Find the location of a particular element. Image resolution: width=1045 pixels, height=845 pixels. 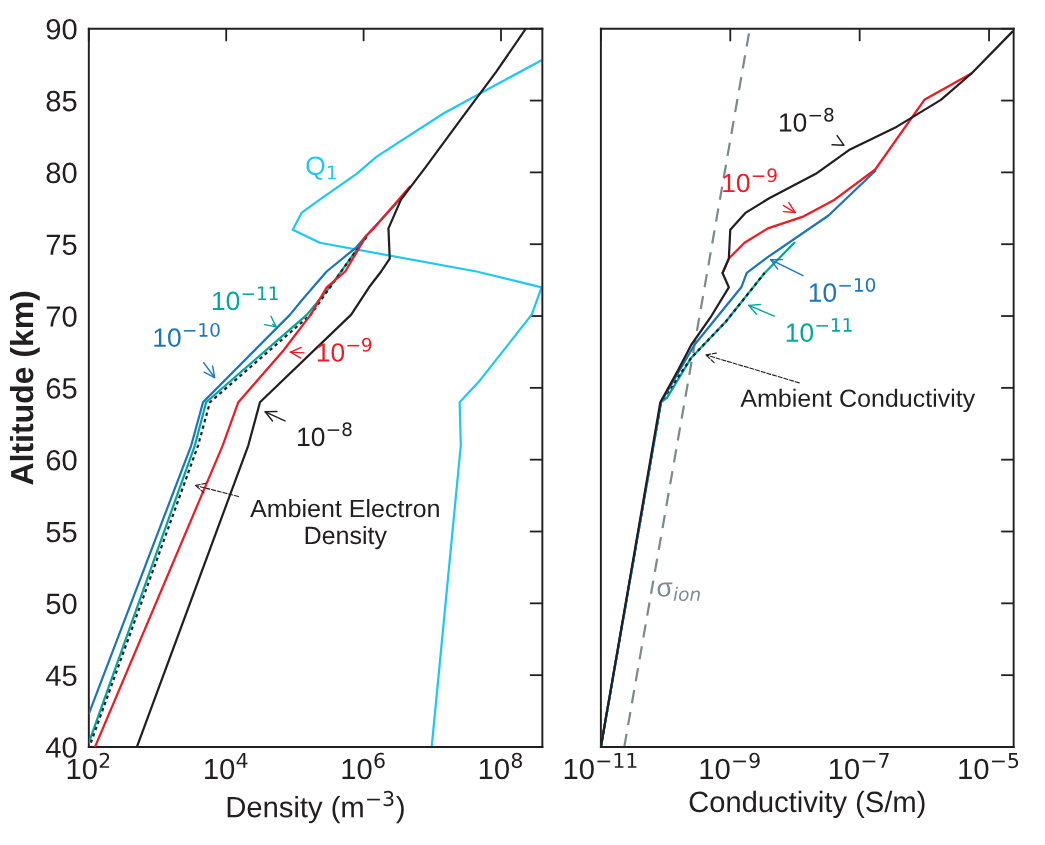

y-tick-label: 70 is located at coordinates (61, 316).